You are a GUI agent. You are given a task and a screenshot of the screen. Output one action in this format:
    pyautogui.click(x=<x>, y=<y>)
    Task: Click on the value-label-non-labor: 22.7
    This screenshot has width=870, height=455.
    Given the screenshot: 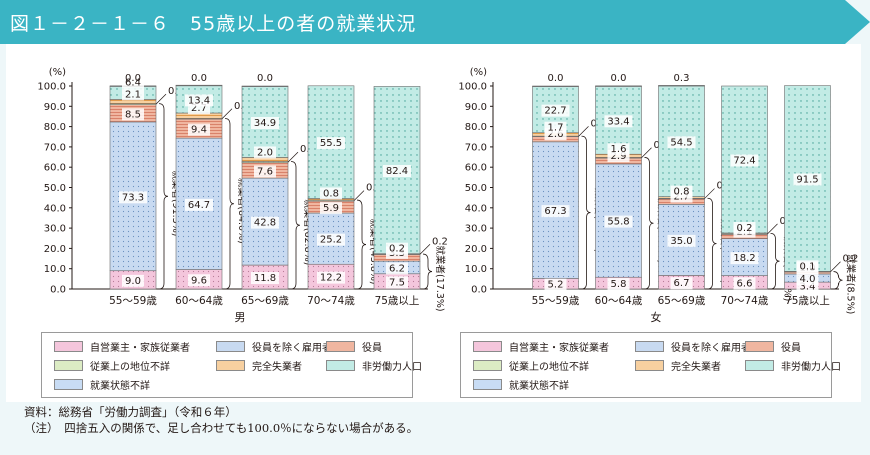 What is the action you would take?
    pyautogui.click(x=555, y=111)
    